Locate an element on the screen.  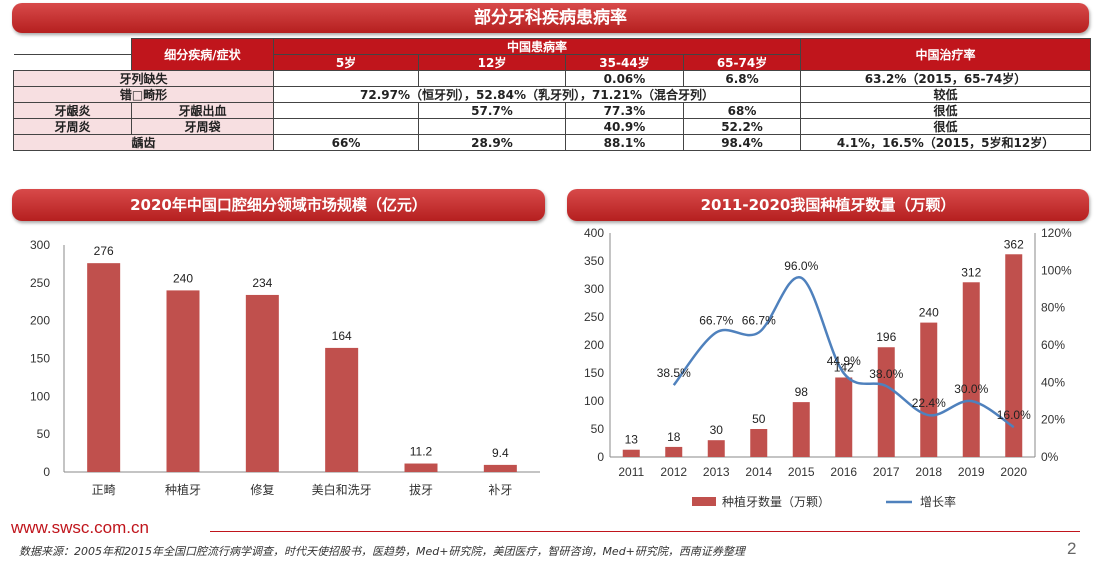
row-label: 龋齿 is located at coordinates (143, 142).